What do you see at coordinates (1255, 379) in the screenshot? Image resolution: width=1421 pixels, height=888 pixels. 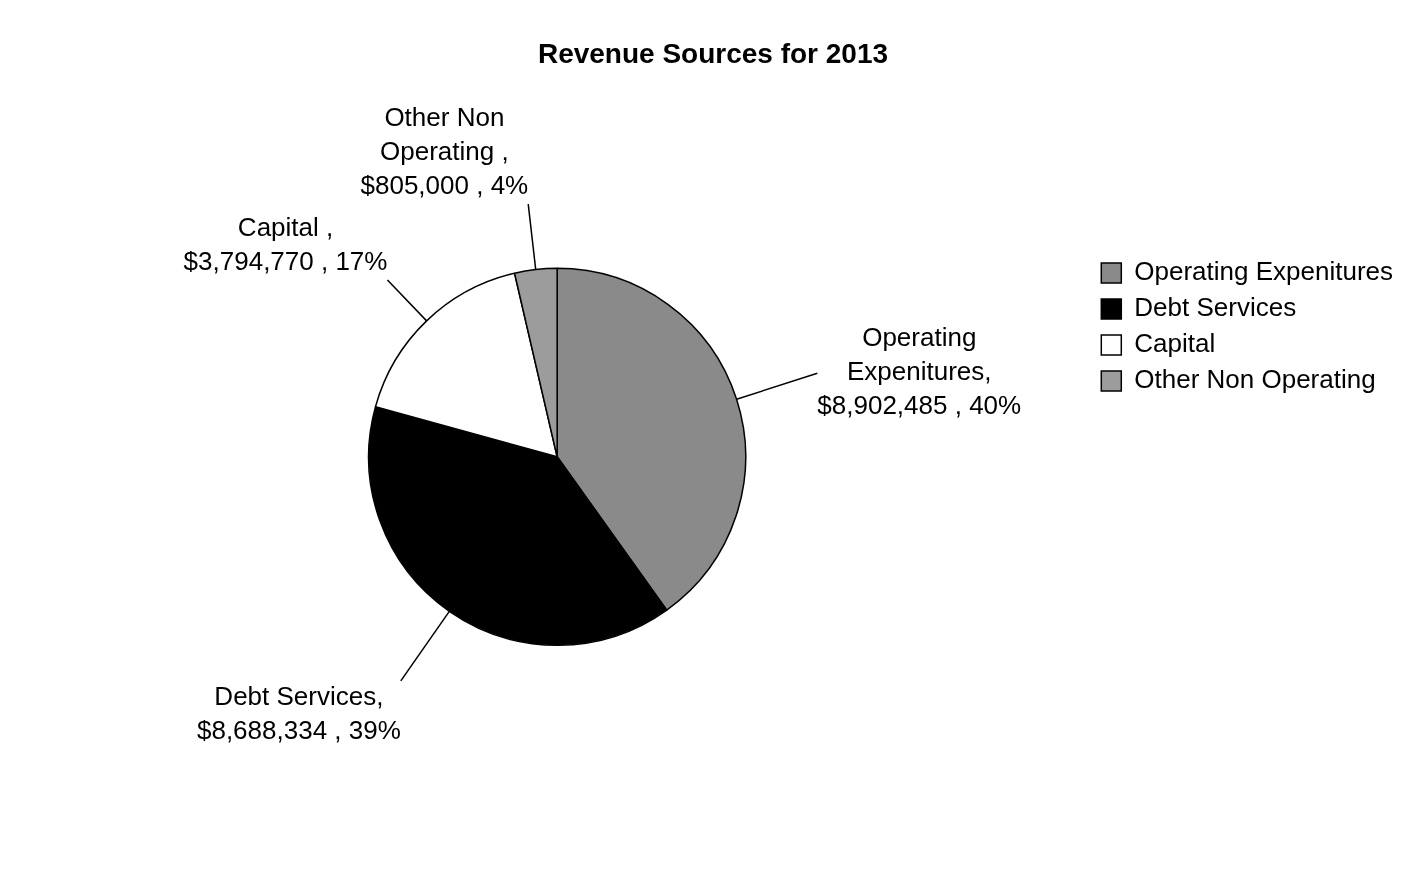 I see `legend-label: Other Non Operating` at bounding box center [1255, 379].